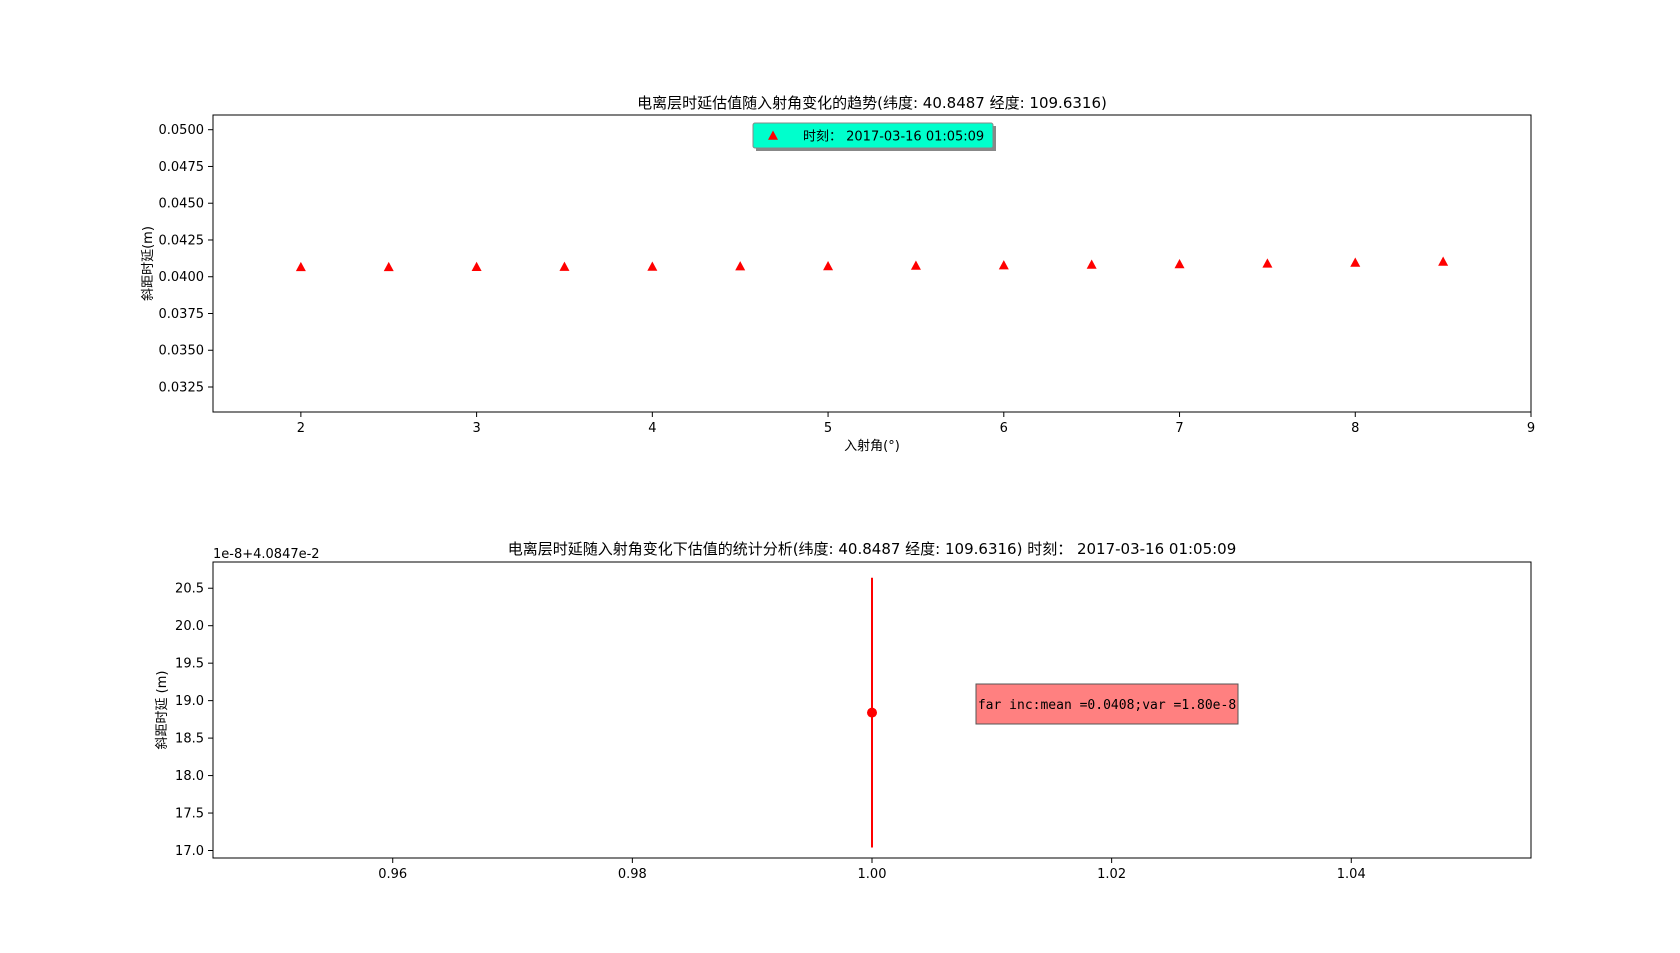 This screenshot has height=953, width=1680. What do you see at coordinates (162, 710) in the screenshot?
I see `stats-chart-y-label: 斜距时延 (m)` at bounding box center [162, 710].